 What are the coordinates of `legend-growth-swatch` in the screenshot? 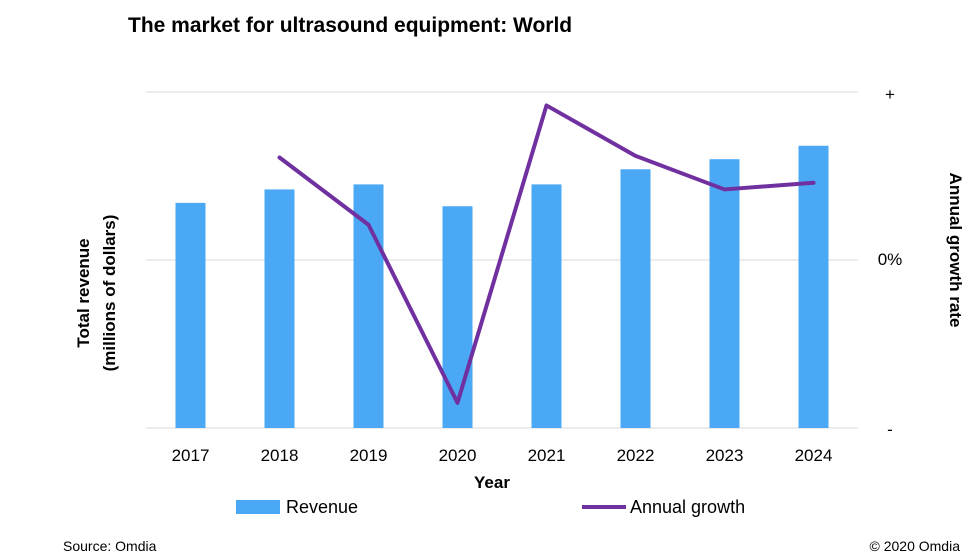 It's located at (604, 507).